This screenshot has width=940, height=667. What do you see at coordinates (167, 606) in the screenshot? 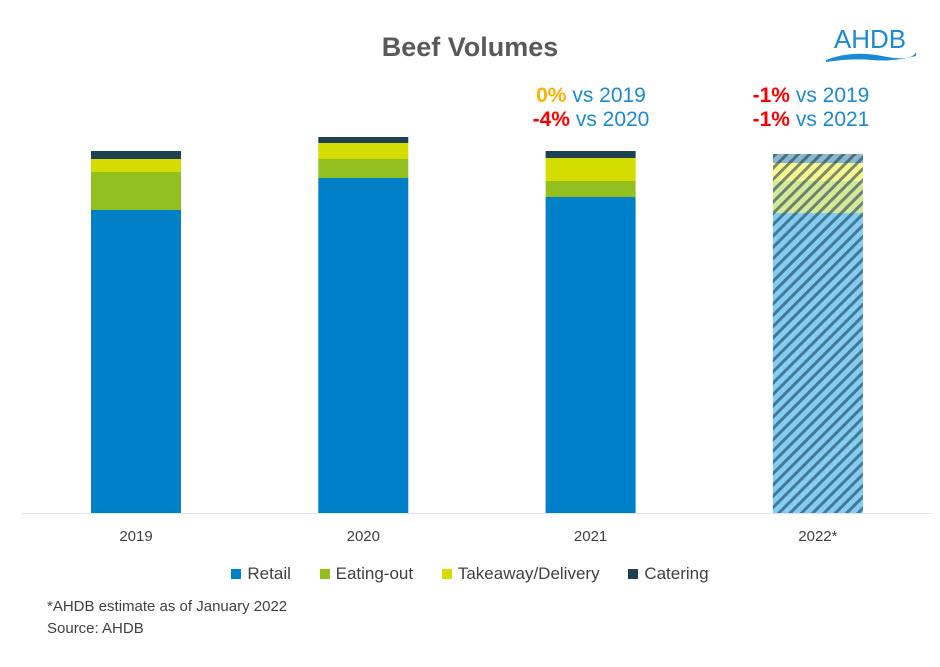
I see `footnote-estimate: *AHDB estimate as of January 2022` at bounding box center [167, 606].